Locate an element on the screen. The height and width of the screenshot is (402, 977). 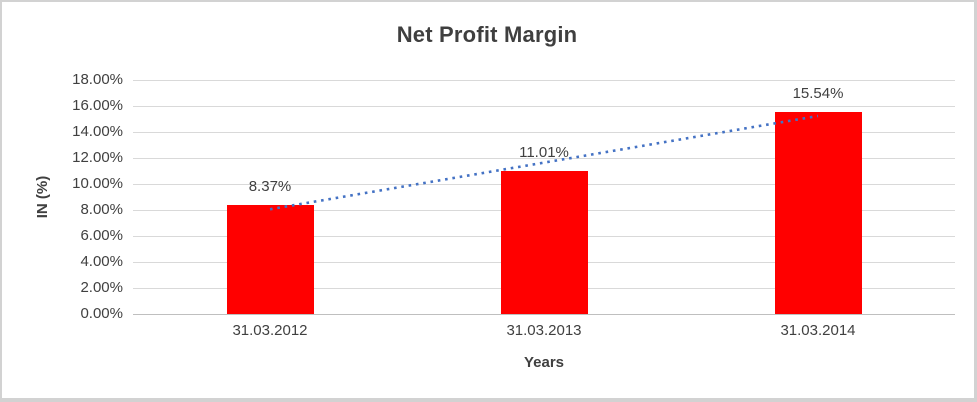
y-tick-label: 8.00% is located at coordinates (101, 209).